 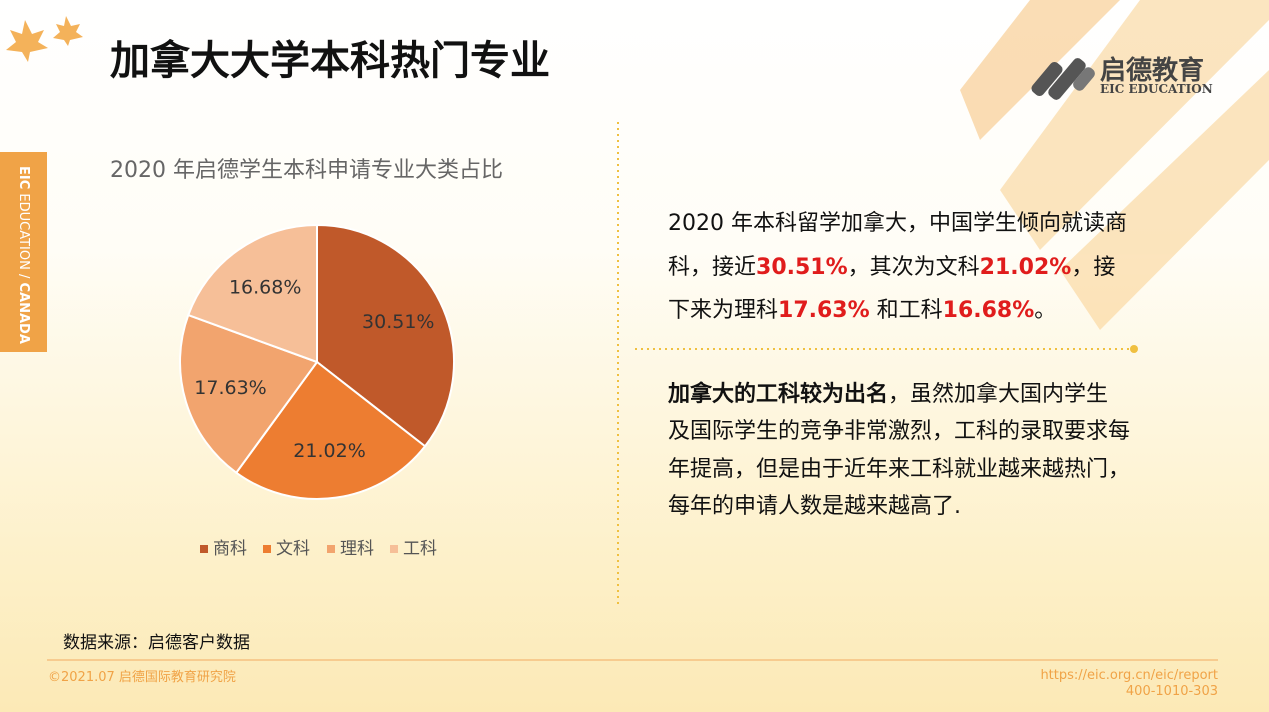 I want to click on summary-text: 2020 年本科留学加拿大，中国学生倾向就读商科，接近, so click(x=897, y=245).